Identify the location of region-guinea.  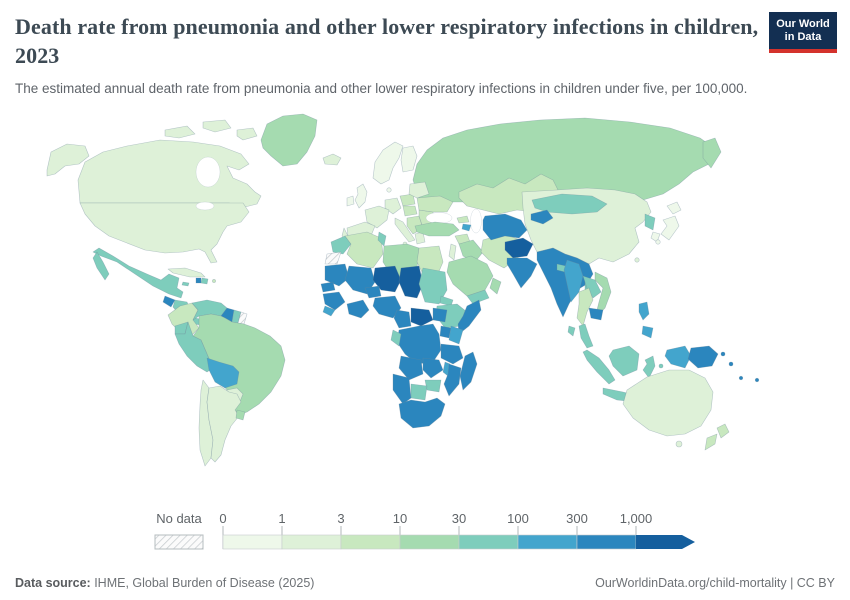
(334, 301).